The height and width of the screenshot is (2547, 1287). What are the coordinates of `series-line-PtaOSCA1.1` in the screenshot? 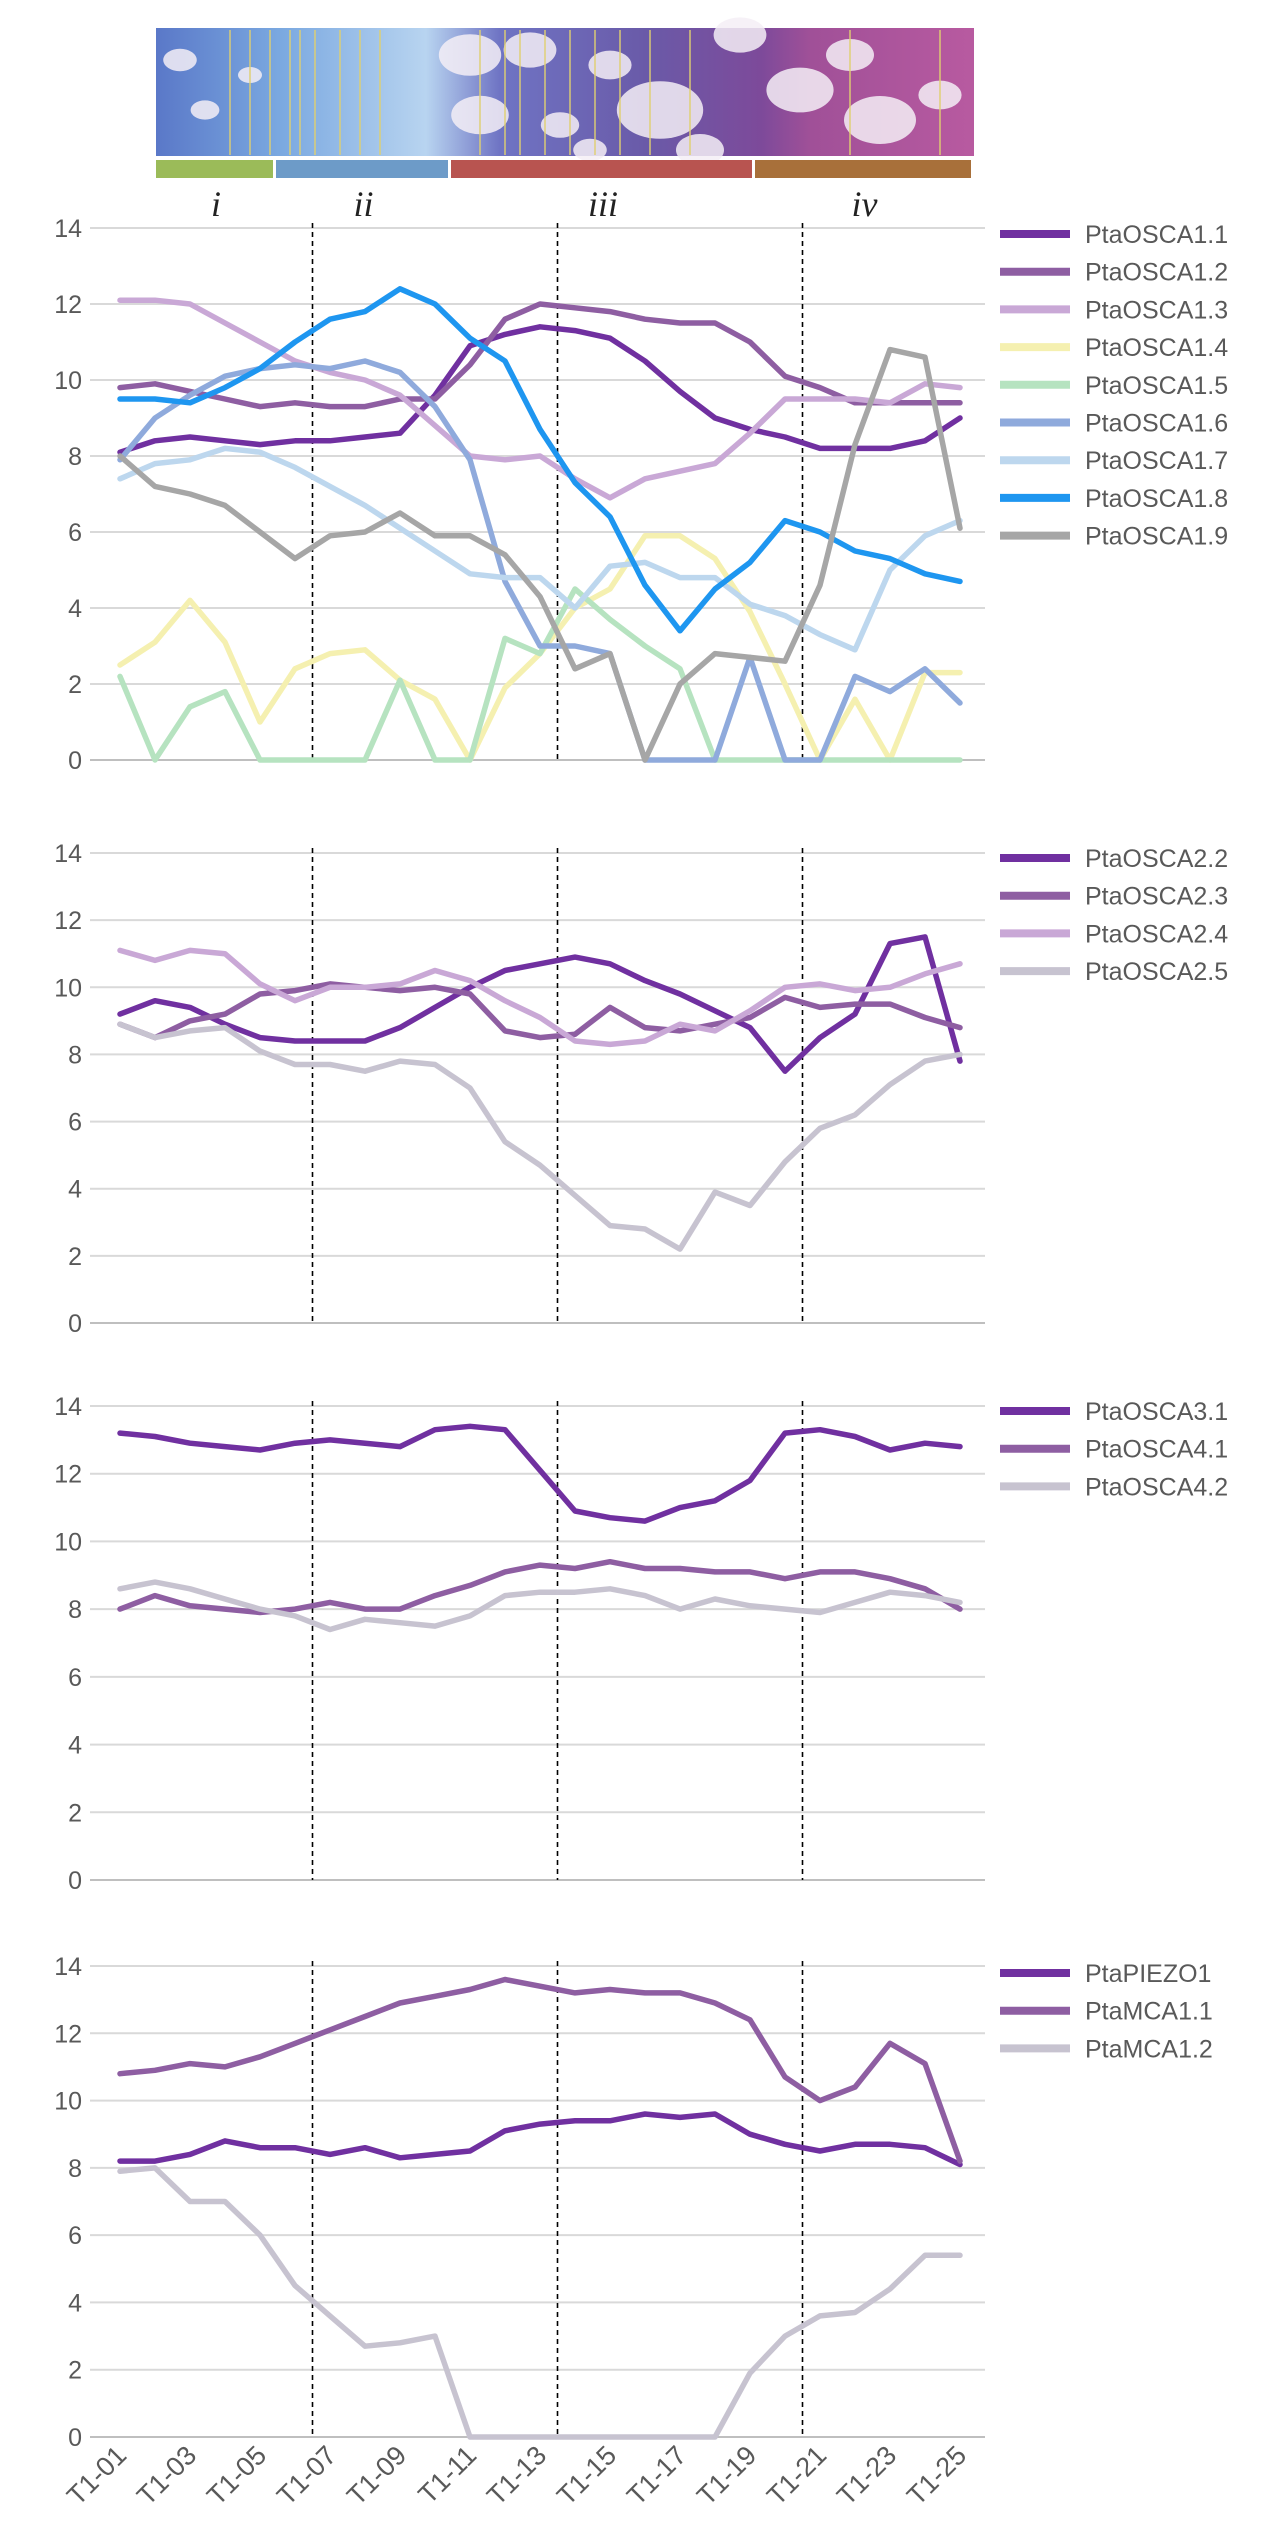 It's located at (540, 389).